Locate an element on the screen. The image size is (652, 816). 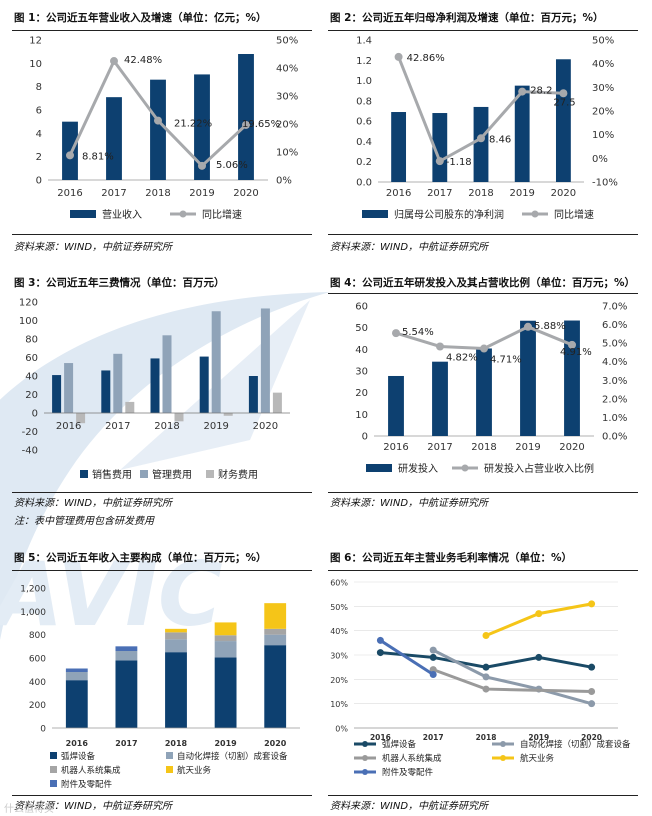
y-tick-label: 800 is located at coordinates (37, 636).